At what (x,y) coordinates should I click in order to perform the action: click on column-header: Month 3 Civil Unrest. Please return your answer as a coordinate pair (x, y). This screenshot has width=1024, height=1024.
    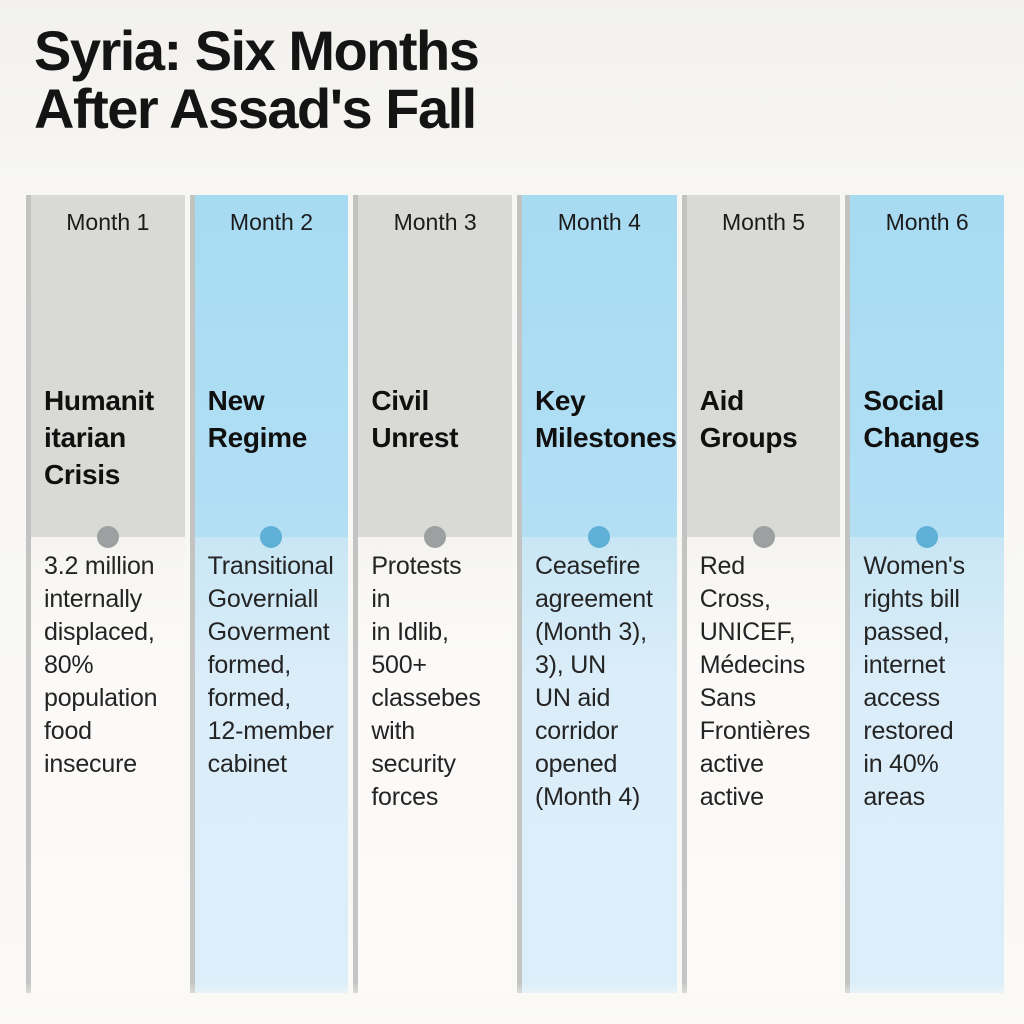
    Looking at the image, I should click on (435, 371).